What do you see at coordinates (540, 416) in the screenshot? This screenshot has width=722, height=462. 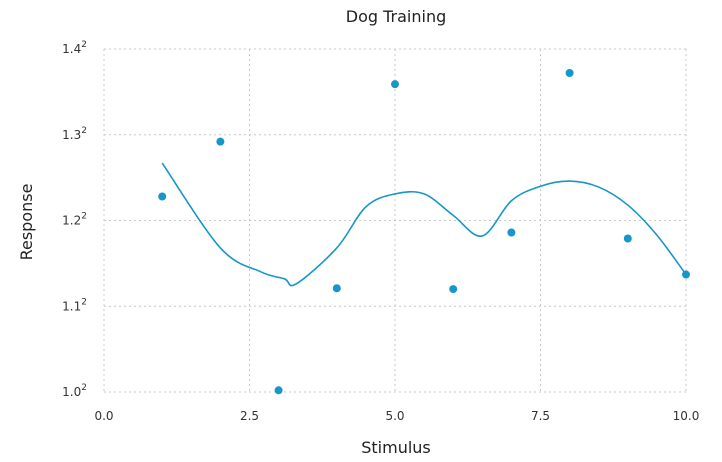 I see `x-tick-label: 7.5` at bounding box center [540, 416].